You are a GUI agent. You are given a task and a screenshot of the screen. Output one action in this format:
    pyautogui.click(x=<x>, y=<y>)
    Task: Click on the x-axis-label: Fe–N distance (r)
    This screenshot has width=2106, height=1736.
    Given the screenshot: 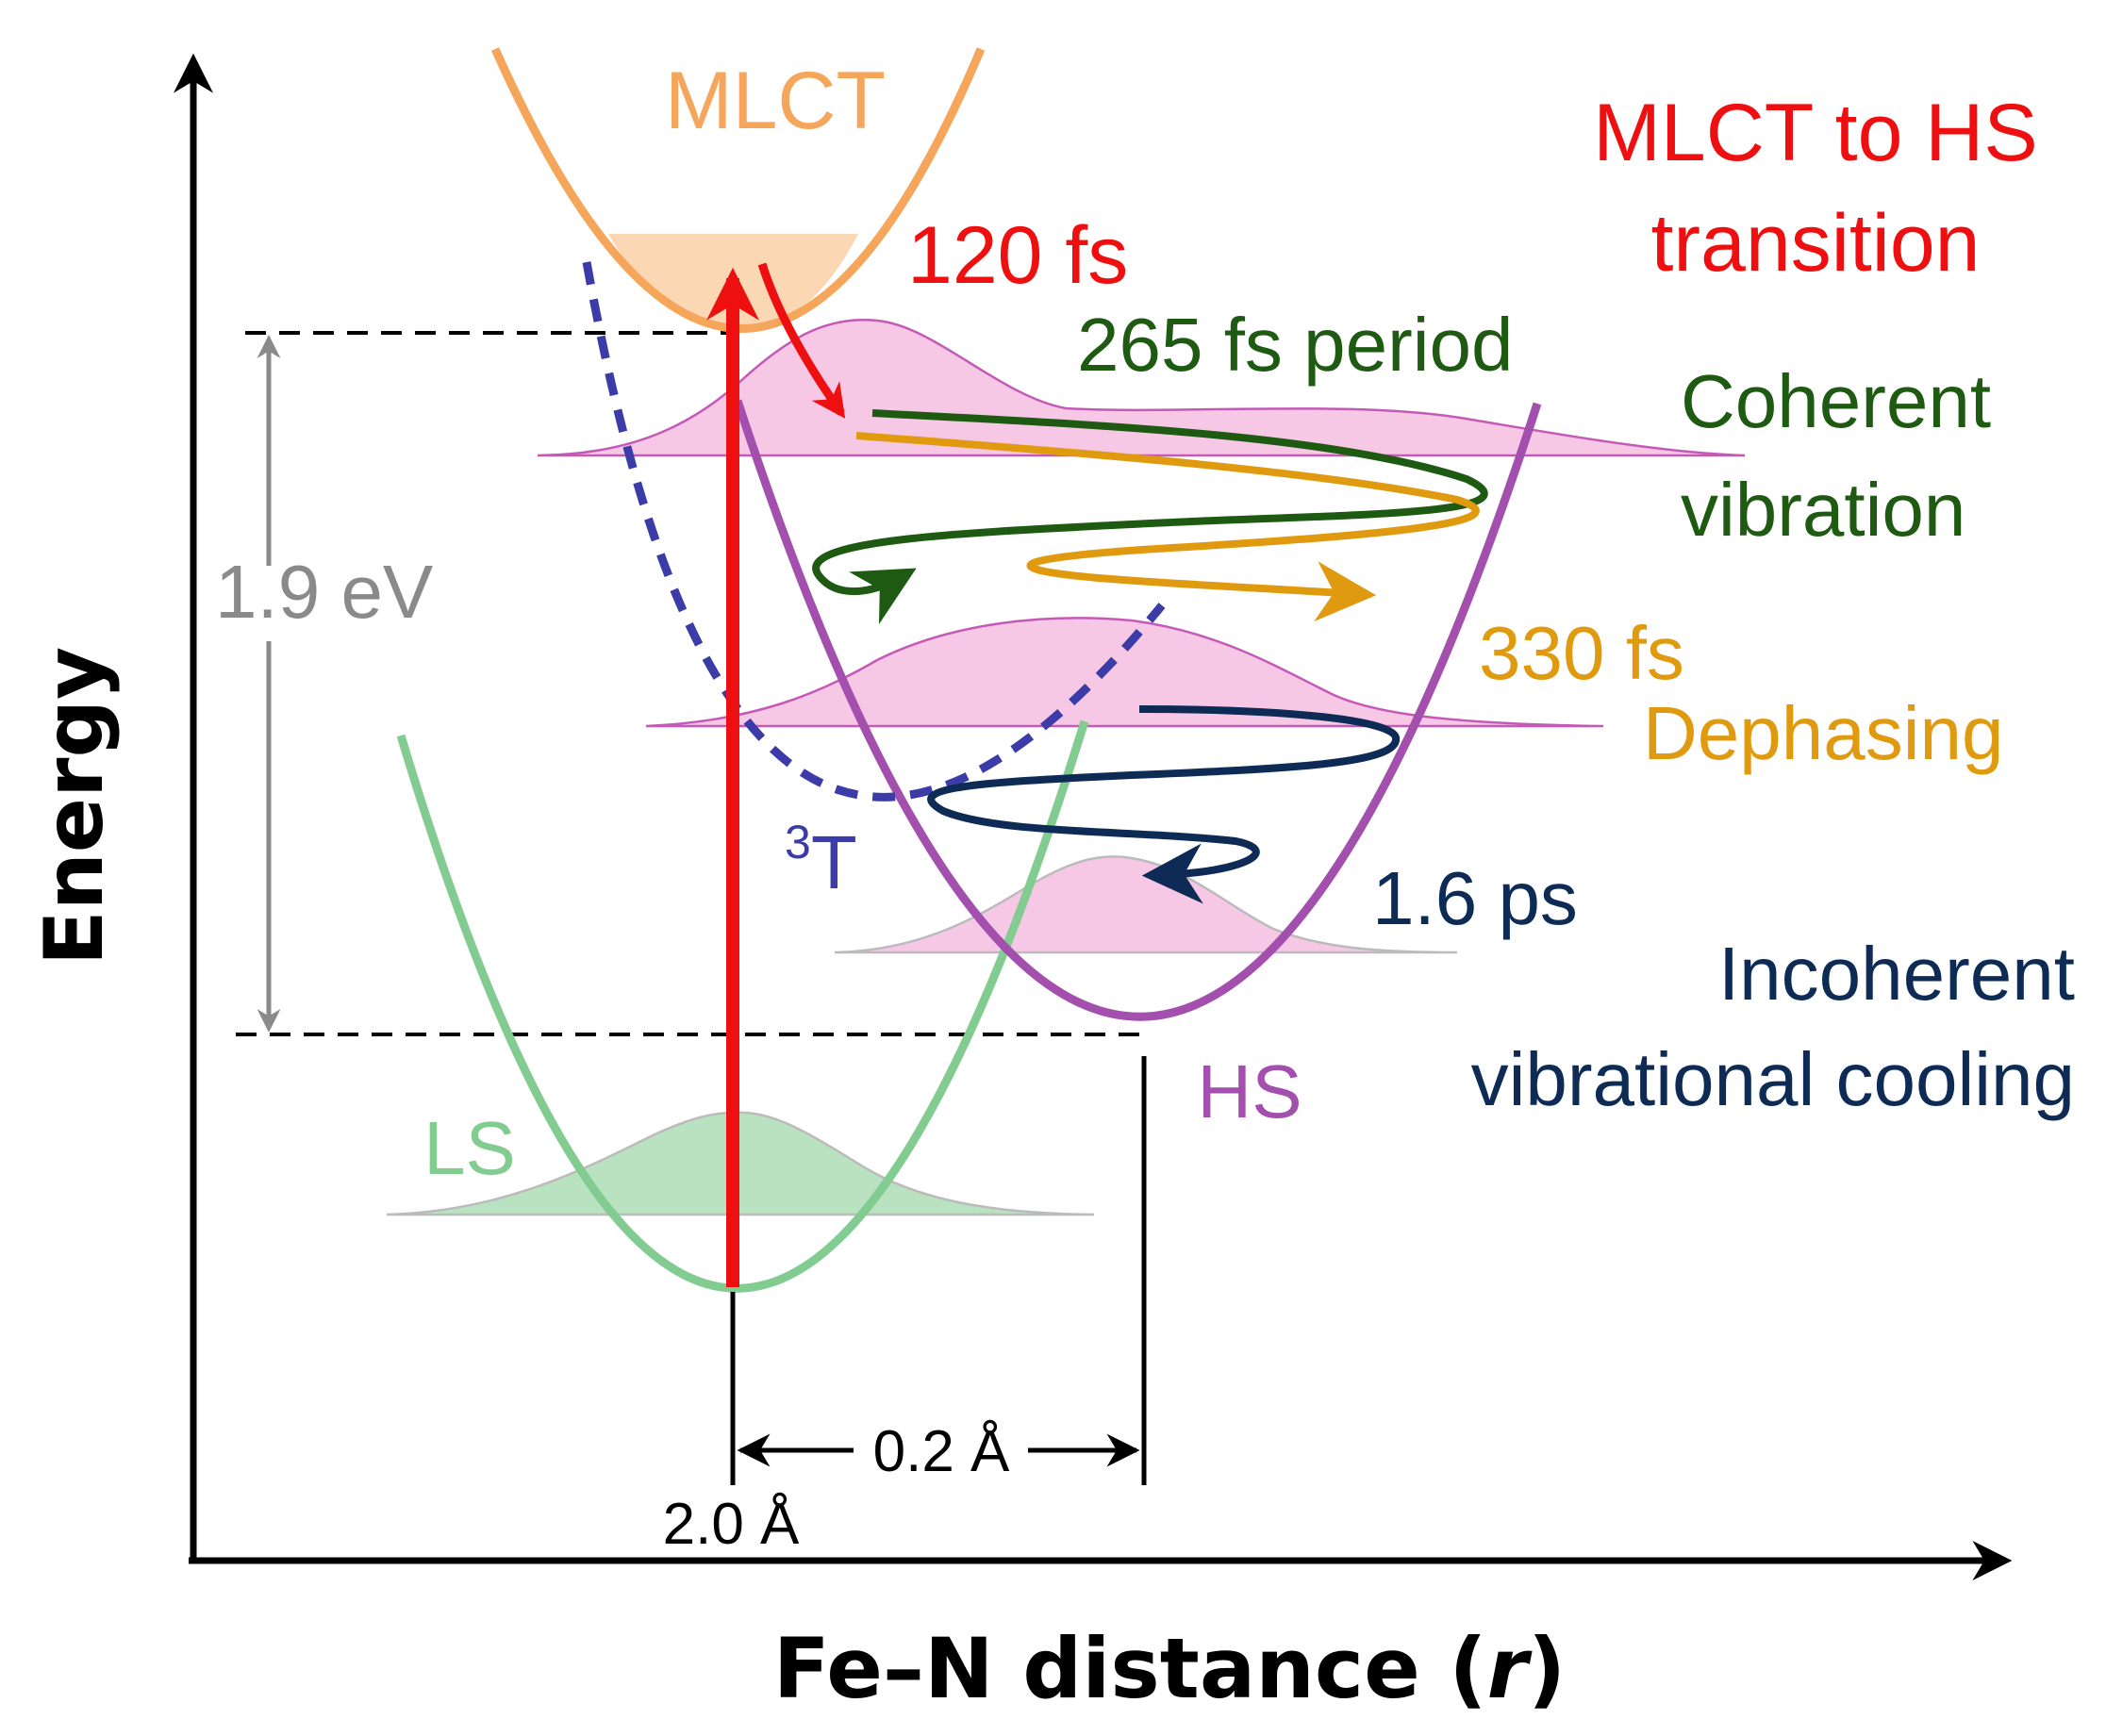 What is the action you would take?
    pyautogui.click(x=1169, y=1668)
    